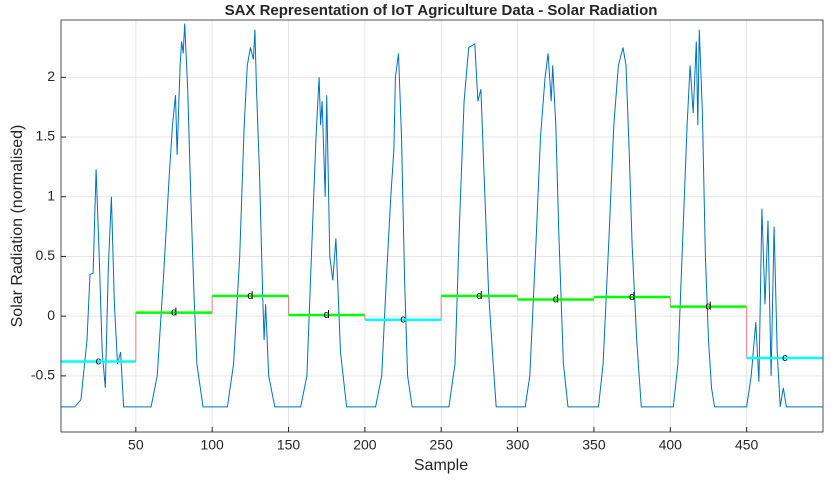 The height and width of the screenshot is (484, 831). What do you see at coordinates (594, 445) in the screenshot?
I see `x-tick-label: 350` at bounding box center [594, 445].